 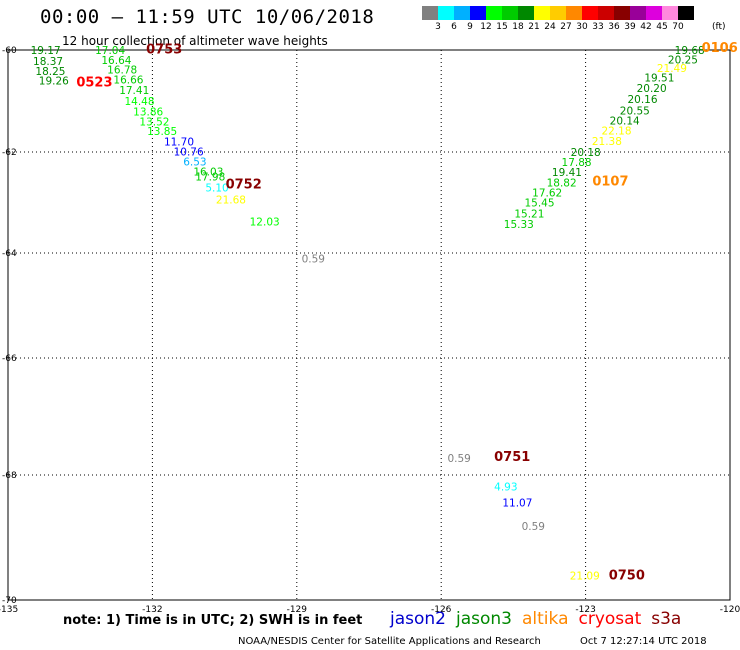 I want to click on pass-time-label: 0751, so click(x=512, y=457).